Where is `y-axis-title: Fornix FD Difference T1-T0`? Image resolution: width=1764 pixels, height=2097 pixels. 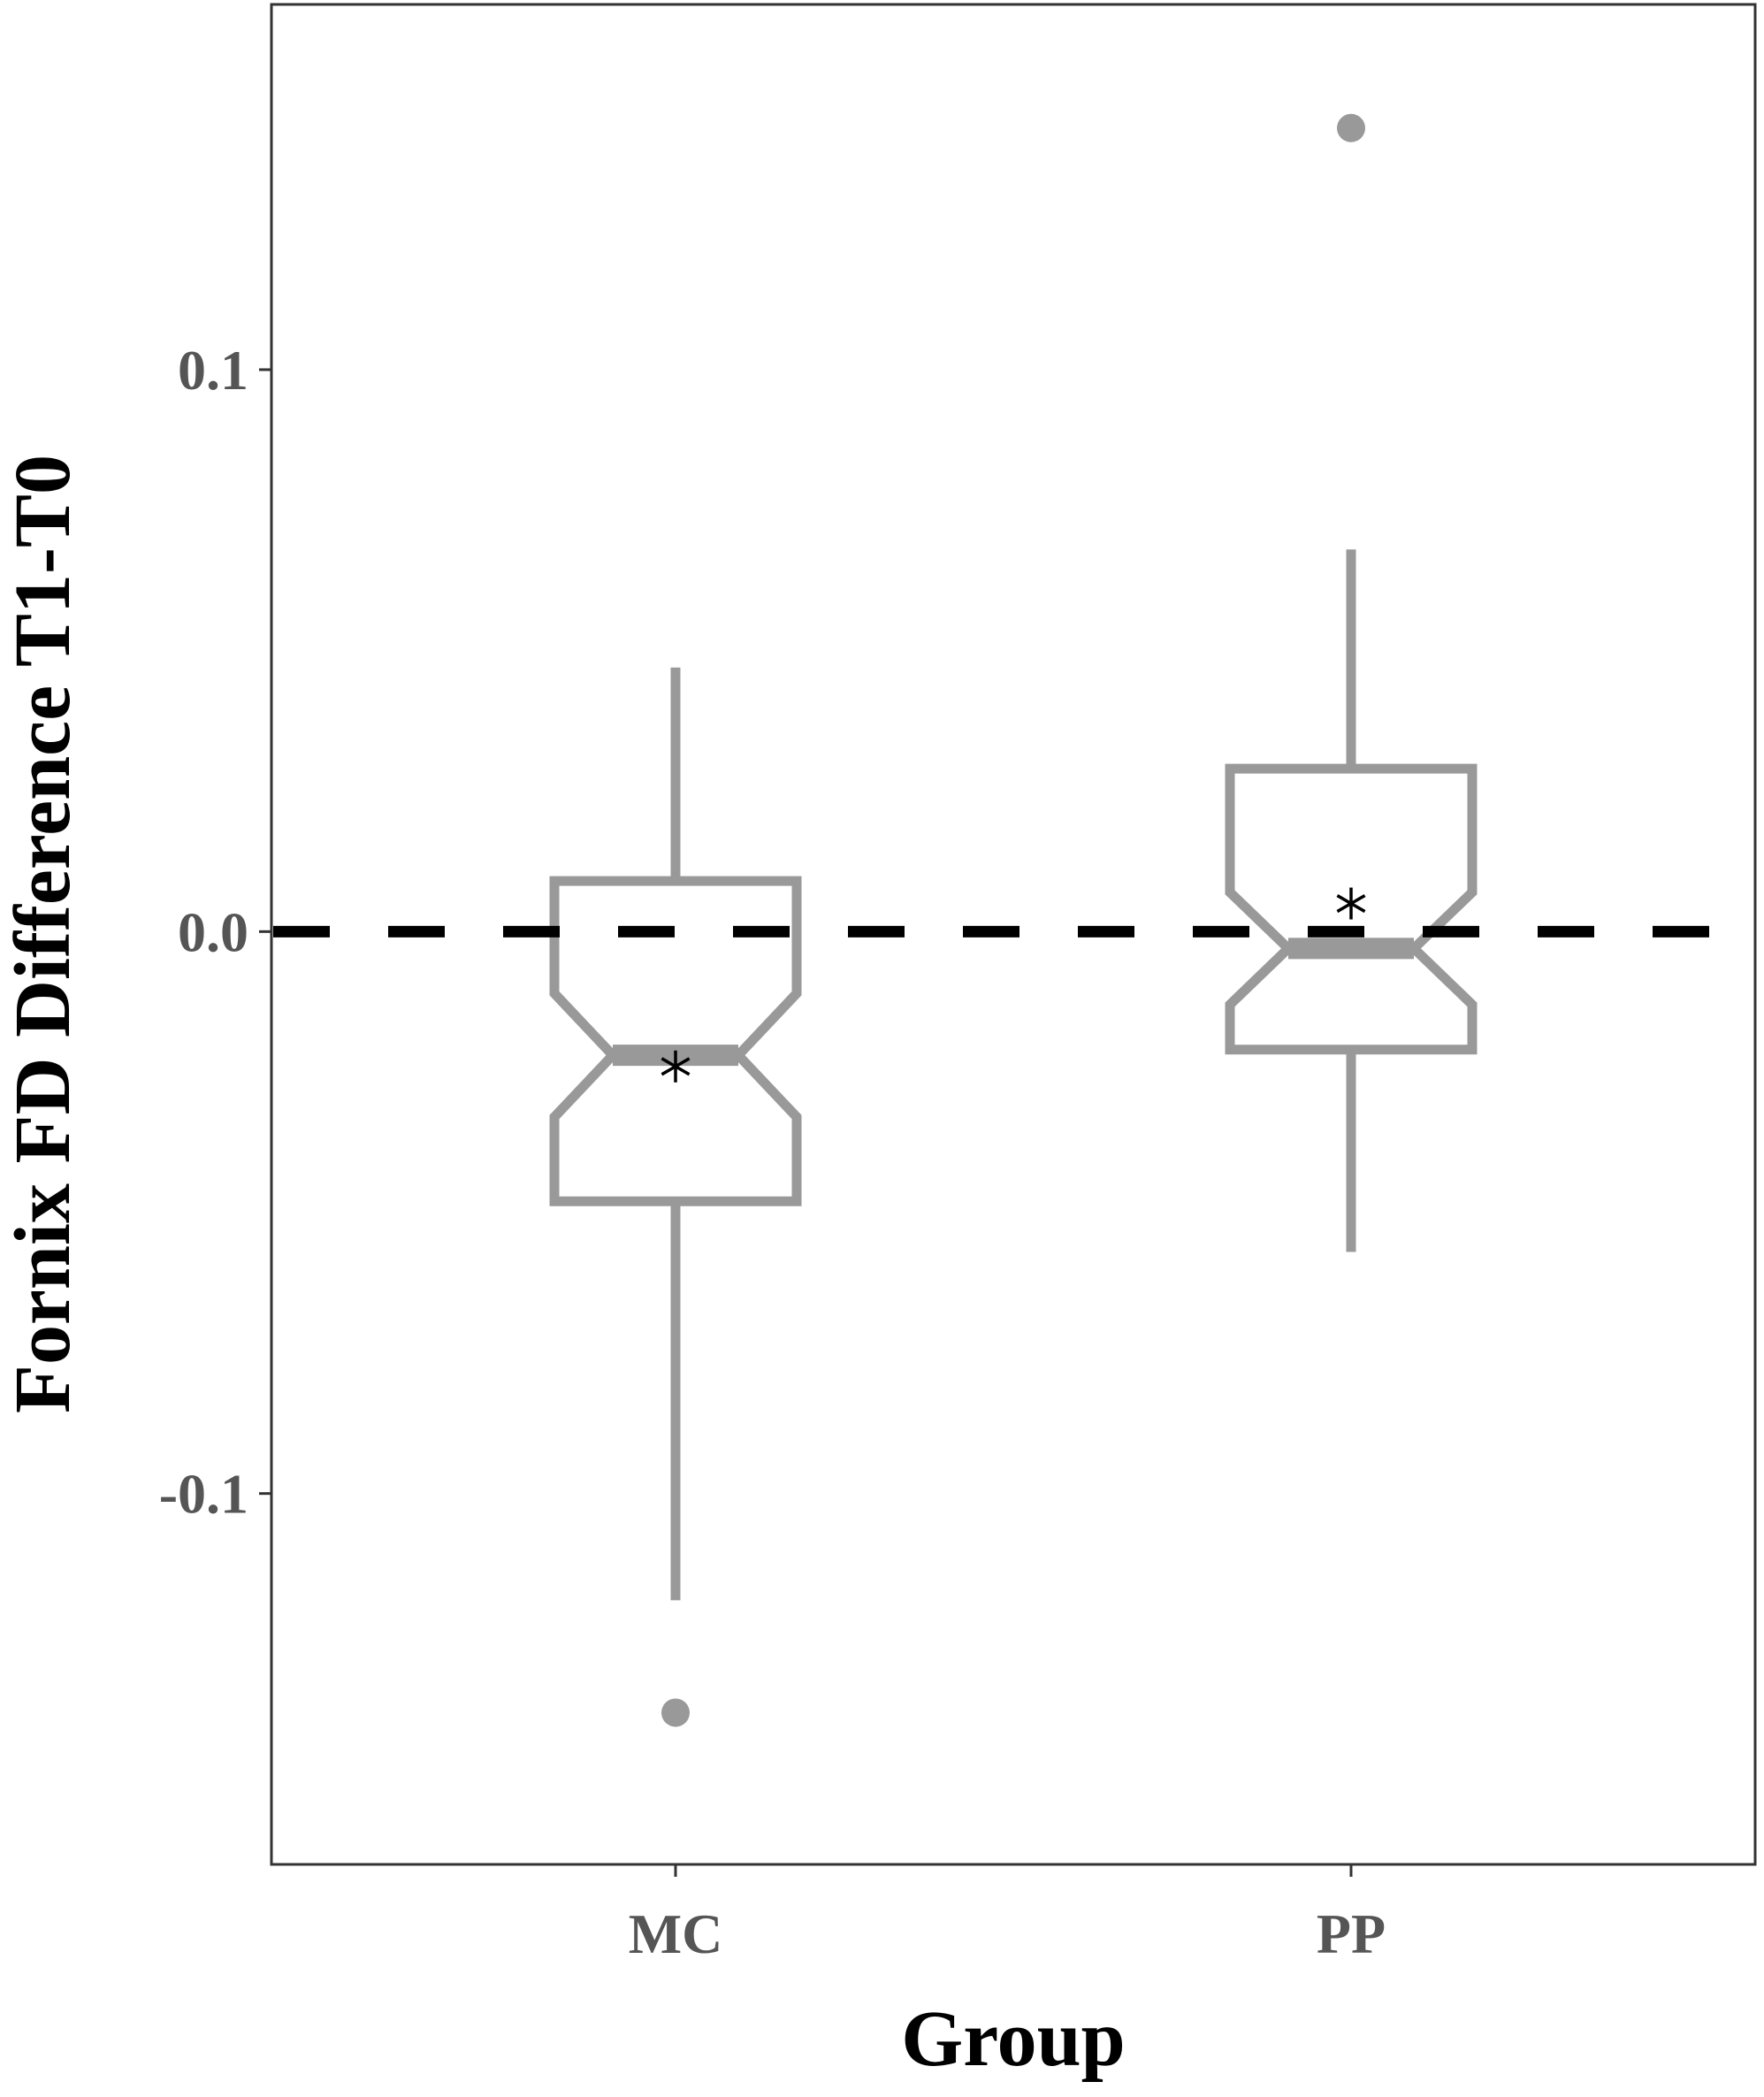 y-axis-title: Fornix FD Difference T1-T0 is located at coordinates (43, 934).